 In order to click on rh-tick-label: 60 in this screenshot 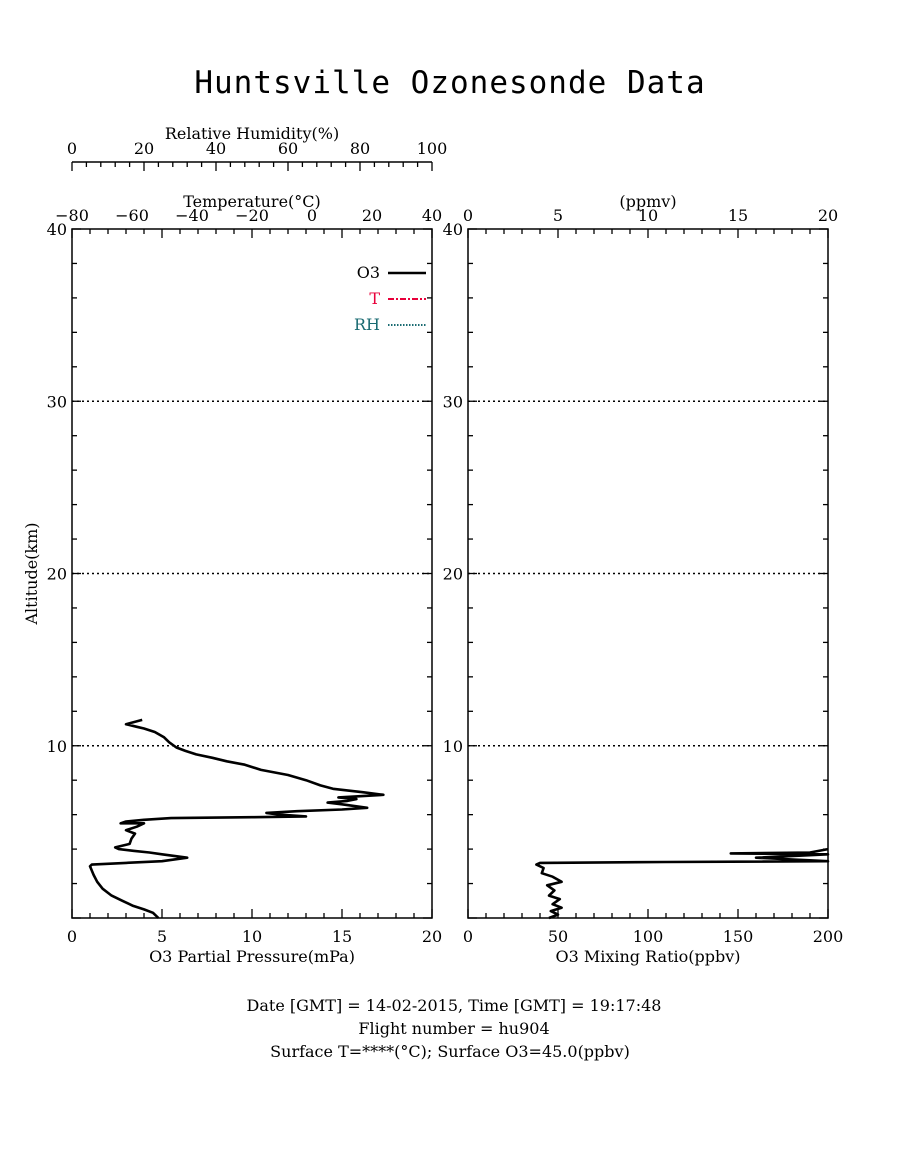, I will do `click(288, 148)`.